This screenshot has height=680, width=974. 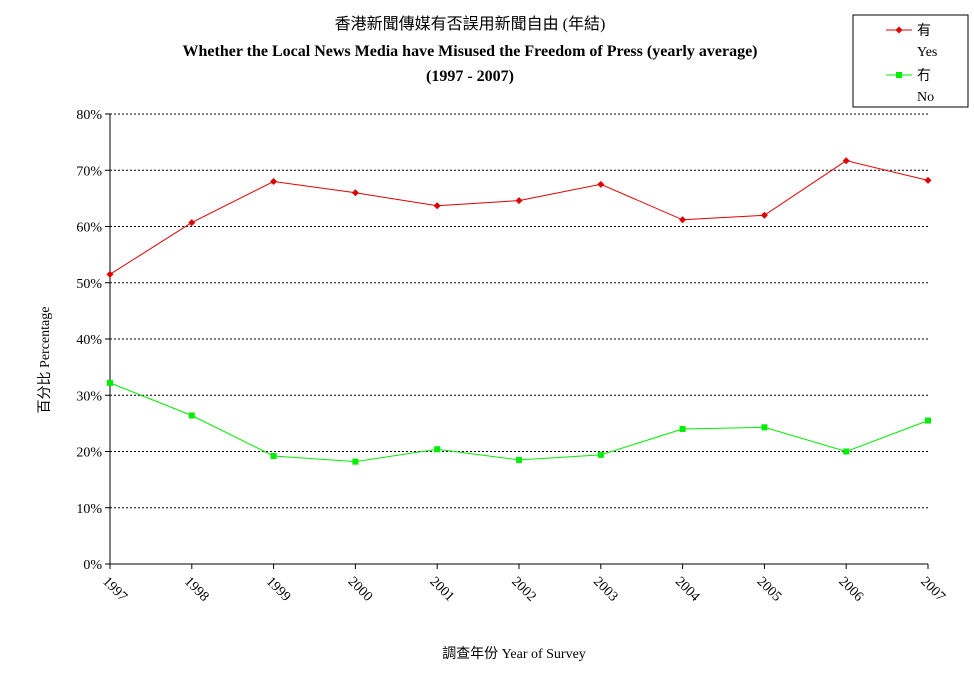 What do you see at coordinates (470, 24) in the screenshot?
I see `chart-title: 香港新聞傳媒有否誤用新聞自由 (年結)` at bounding box center [470, 24].